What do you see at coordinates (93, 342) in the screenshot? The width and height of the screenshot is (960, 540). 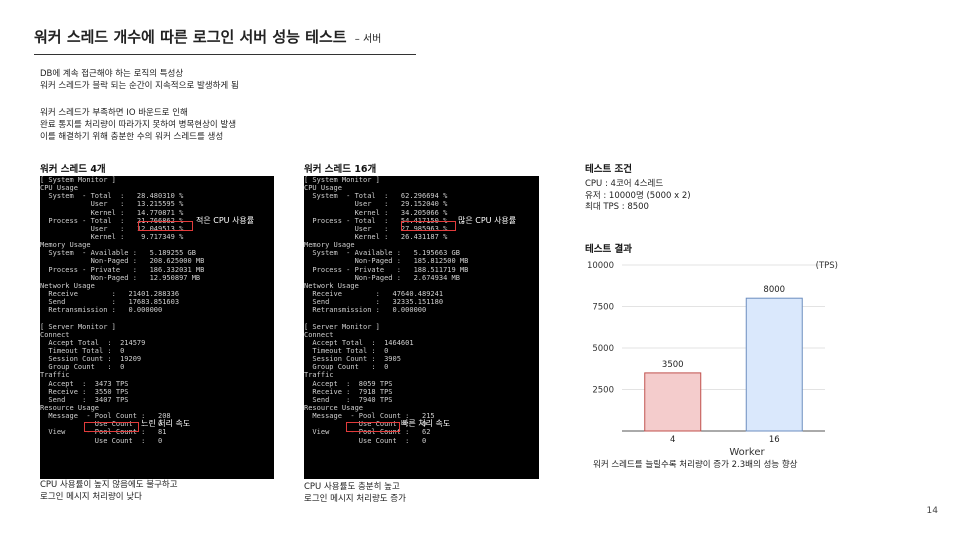 I see `console-line: Accept Total : 214579` at bounding box center [93, 342].